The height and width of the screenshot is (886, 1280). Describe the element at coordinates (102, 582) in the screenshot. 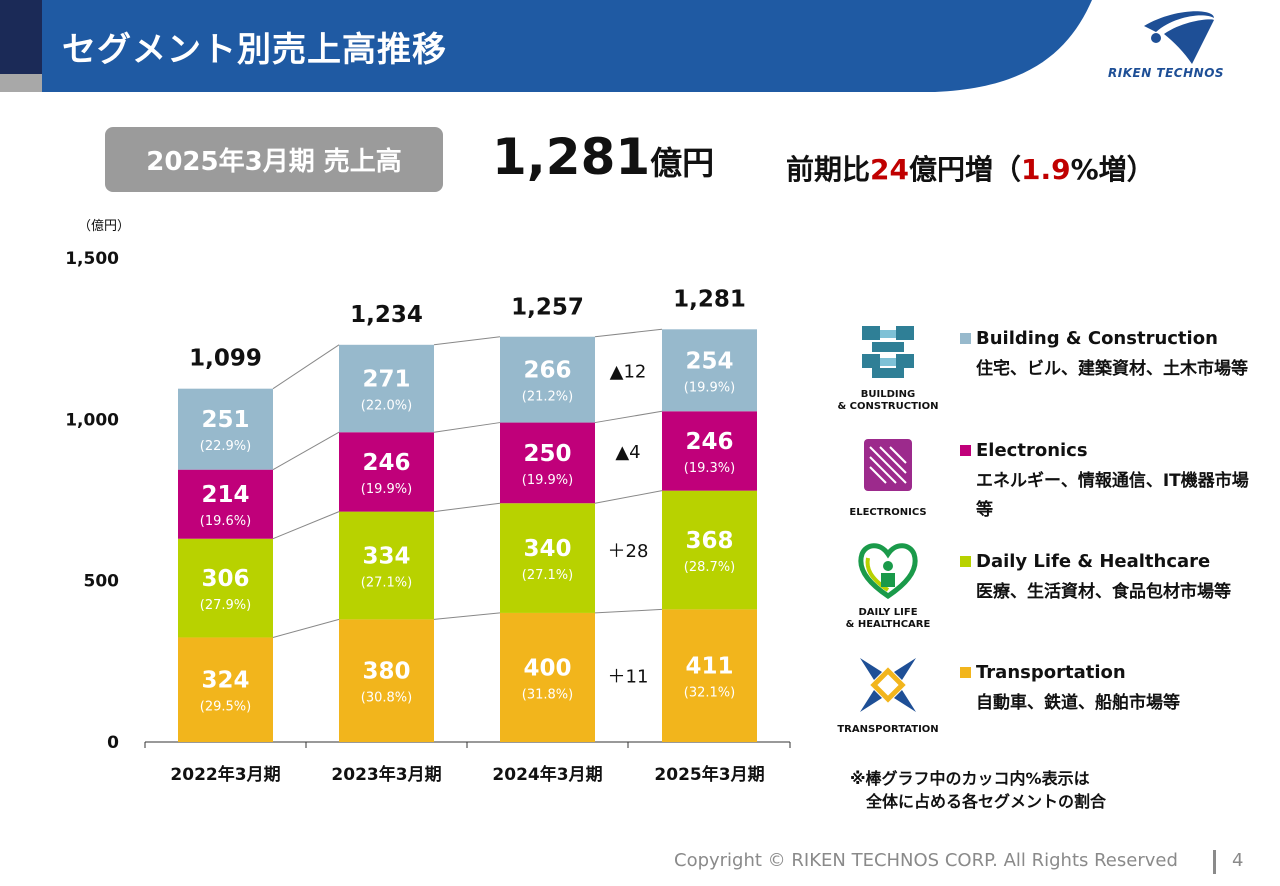

I see `y-tick-label: 500` at that location.